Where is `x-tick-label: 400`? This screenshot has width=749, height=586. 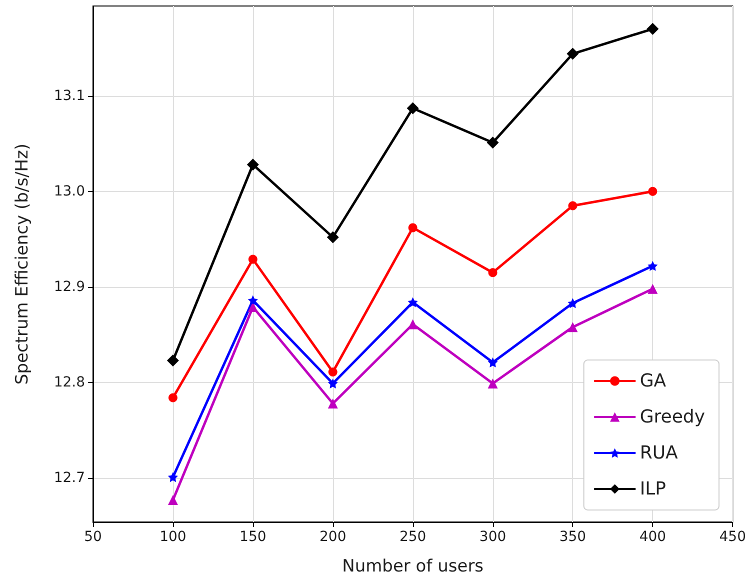 x-tick-label: 400 is located at coordinates (652, 537).